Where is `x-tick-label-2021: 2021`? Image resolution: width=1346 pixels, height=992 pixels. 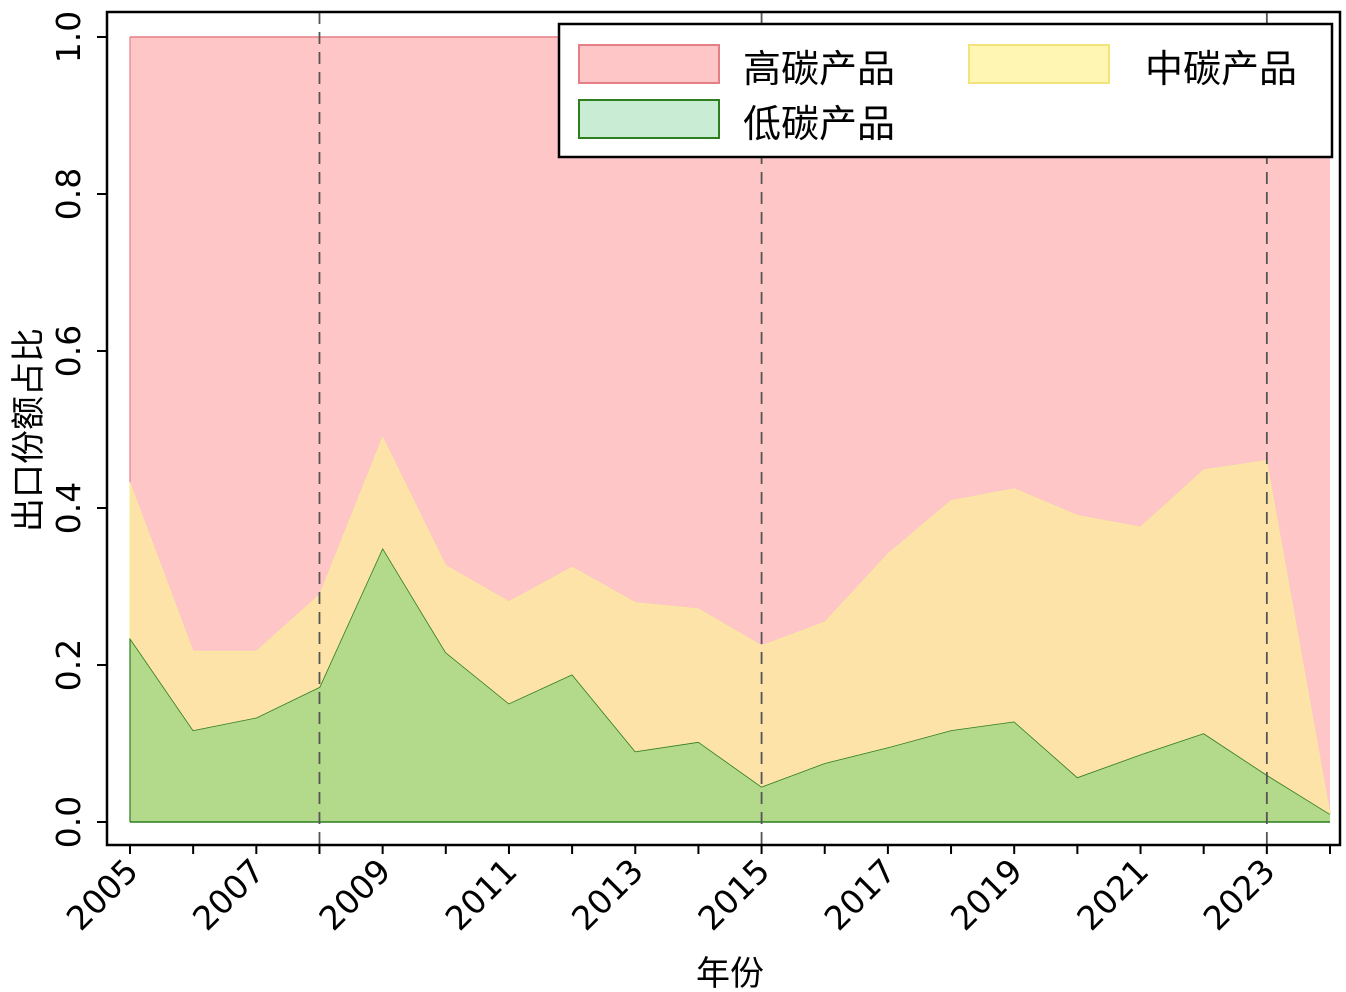 x-tick-label-2021: 2021 is located at coordinates (1112, 894).